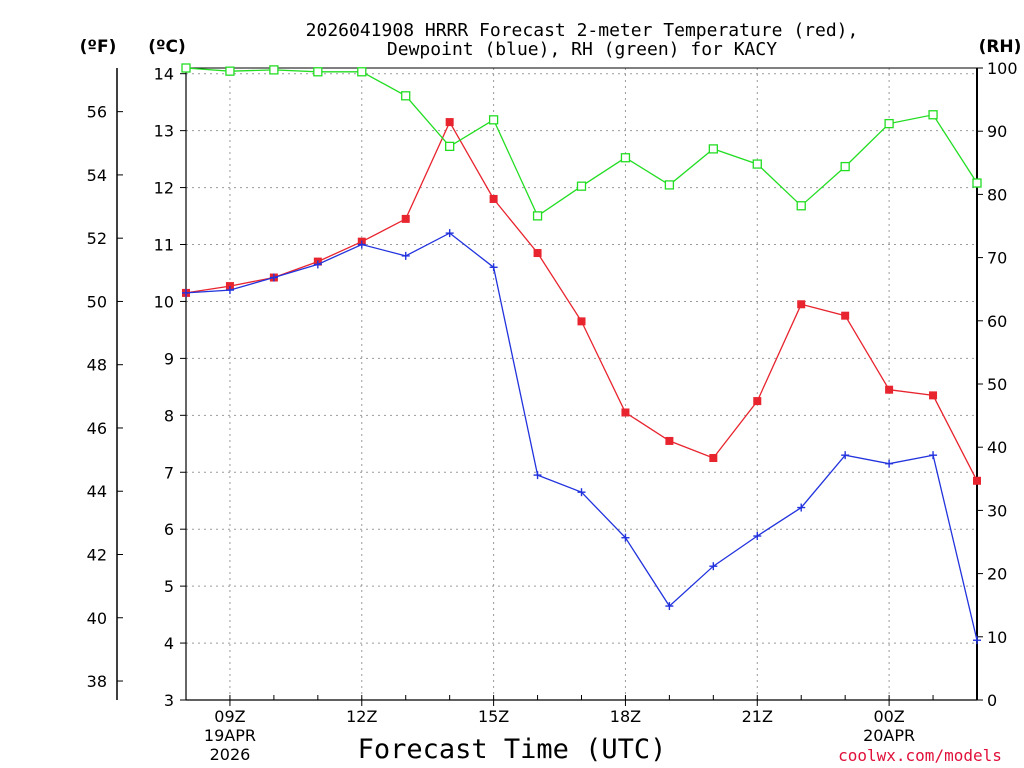 The image size is (1024, 768). Describe the element at coordinates (997, 574) in the screenshot. I see `rh-tick-label: 20` at that location.